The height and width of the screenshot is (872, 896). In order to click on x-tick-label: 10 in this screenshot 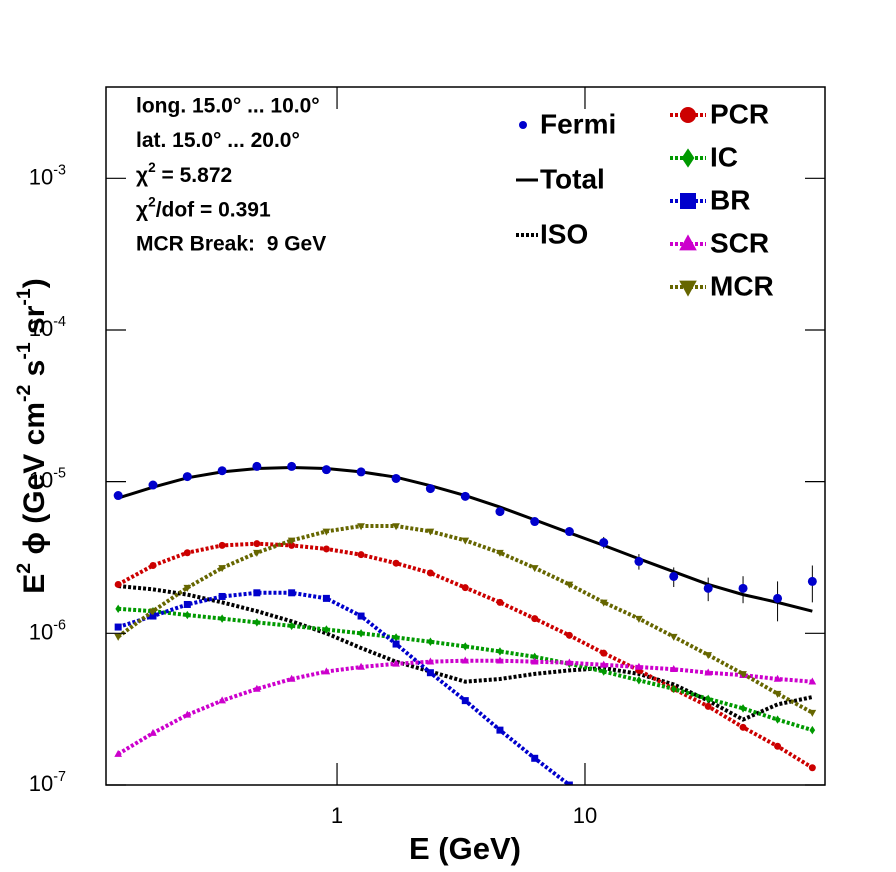, I will do `click(585, 815)`.